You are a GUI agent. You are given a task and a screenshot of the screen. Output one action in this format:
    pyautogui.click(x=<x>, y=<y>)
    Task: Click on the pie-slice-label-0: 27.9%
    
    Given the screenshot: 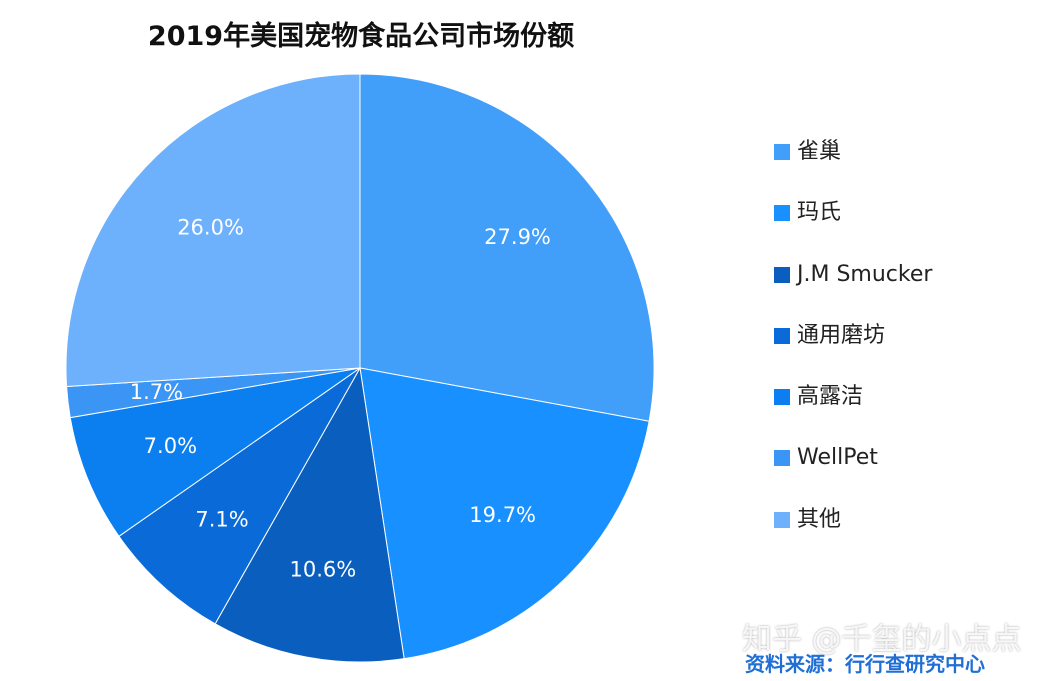 What is the action you would take?
    pyautogui.click(x=517, y=237)
    